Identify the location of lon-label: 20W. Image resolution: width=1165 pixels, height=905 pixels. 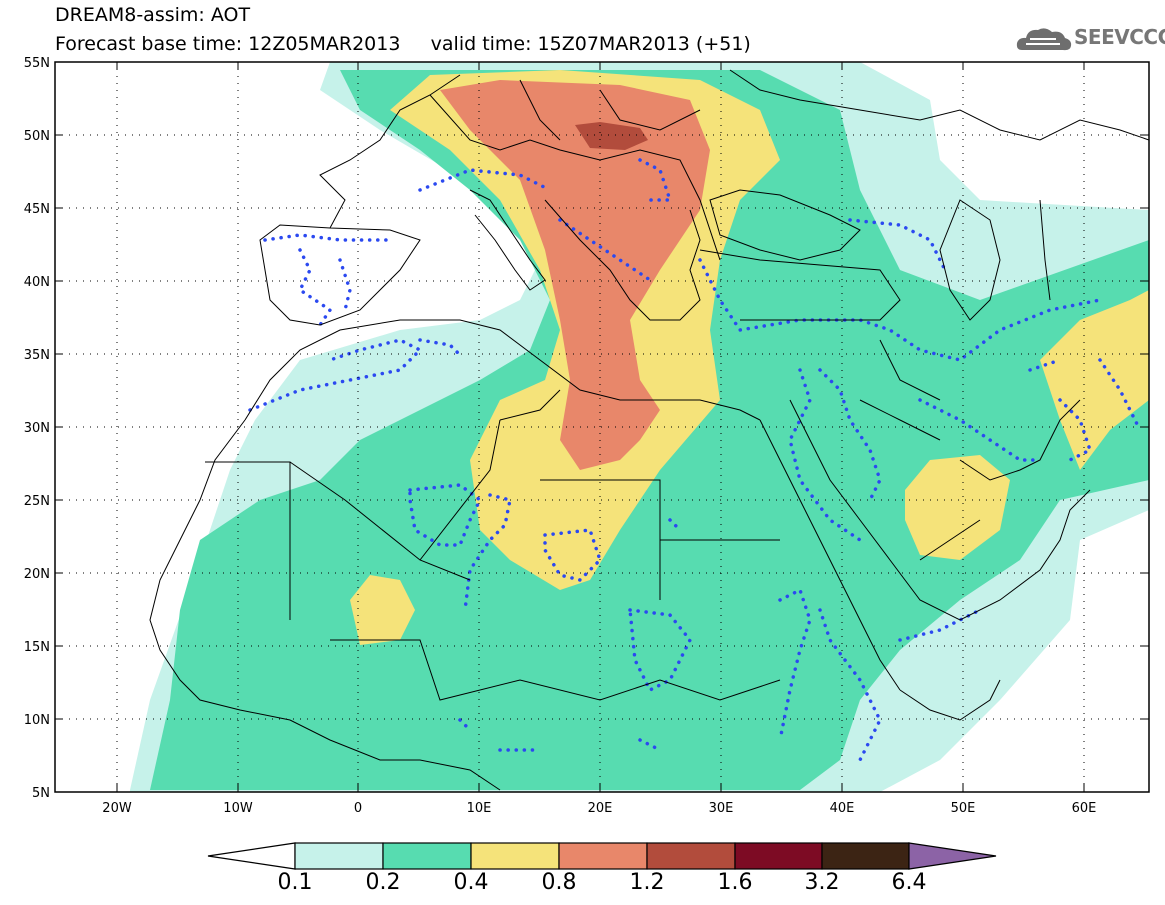
(117, 808).